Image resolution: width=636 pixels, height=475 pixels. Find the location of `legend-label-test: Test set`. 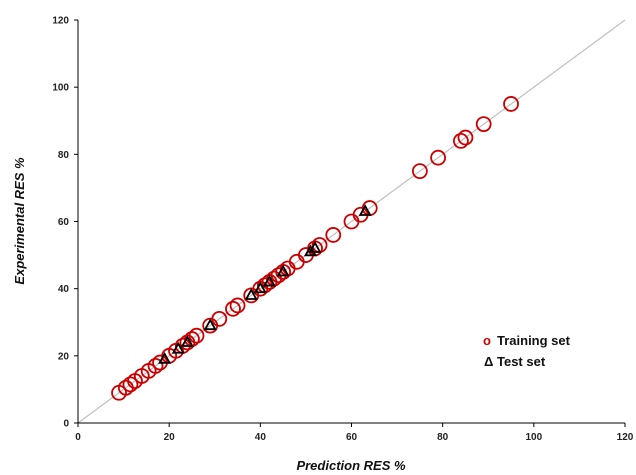

legend-label-test: Test set is located at coordinates (521, 361).